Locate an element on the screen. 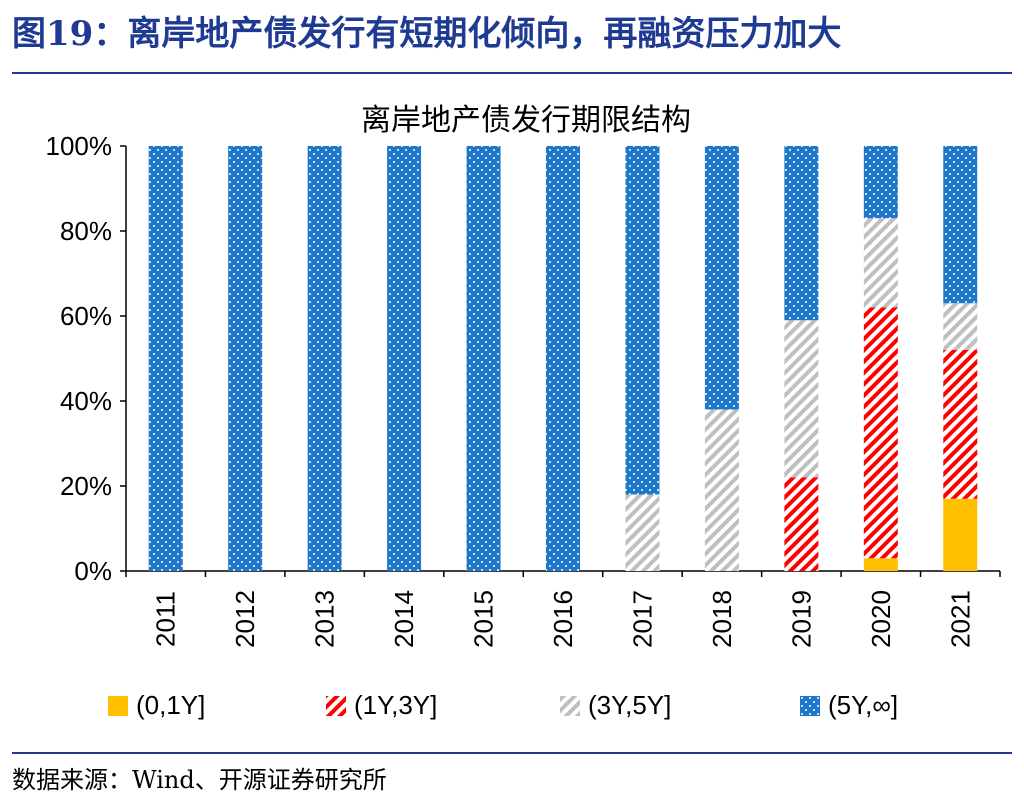 This screenshot has width=1024, height=812. bar-segment-2012-(5Y,∞] is located at coordinates (245, 358).